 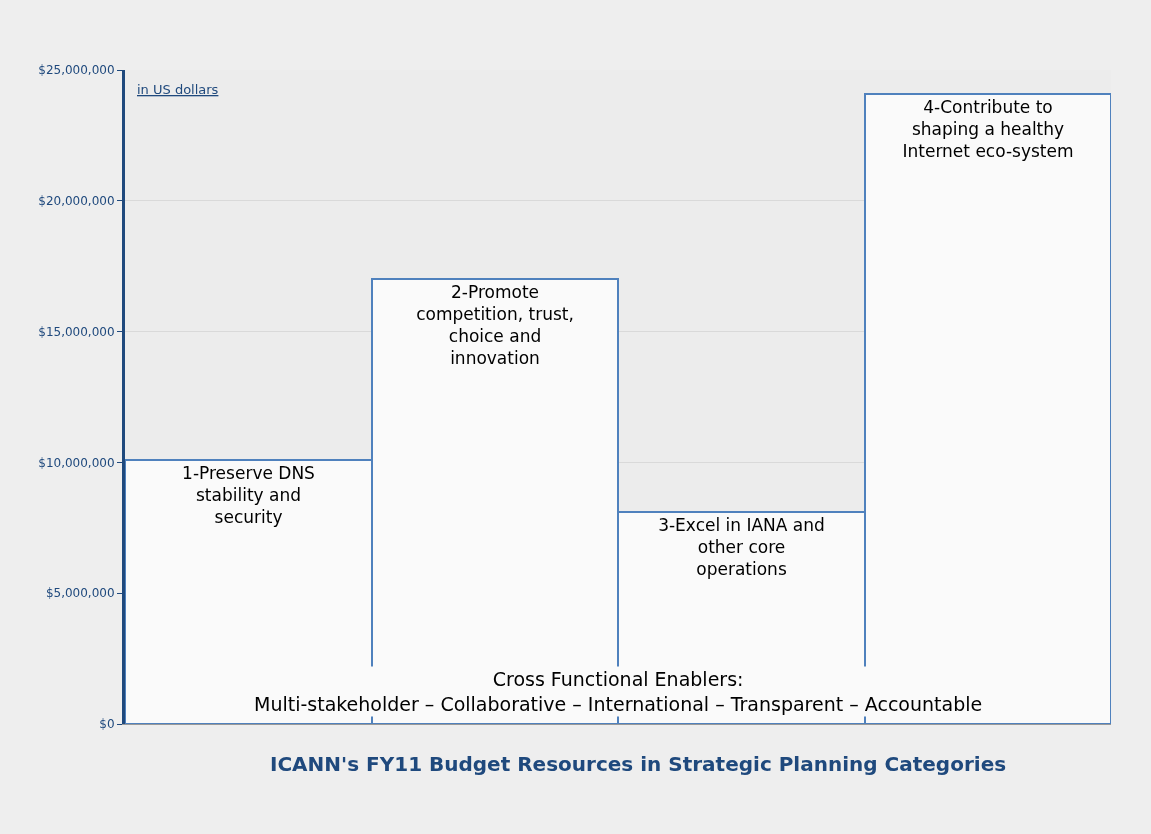 I want to click on x-tick-label: 2-Promote competition, trust, choice and innovation, so click(x=495, y=325).